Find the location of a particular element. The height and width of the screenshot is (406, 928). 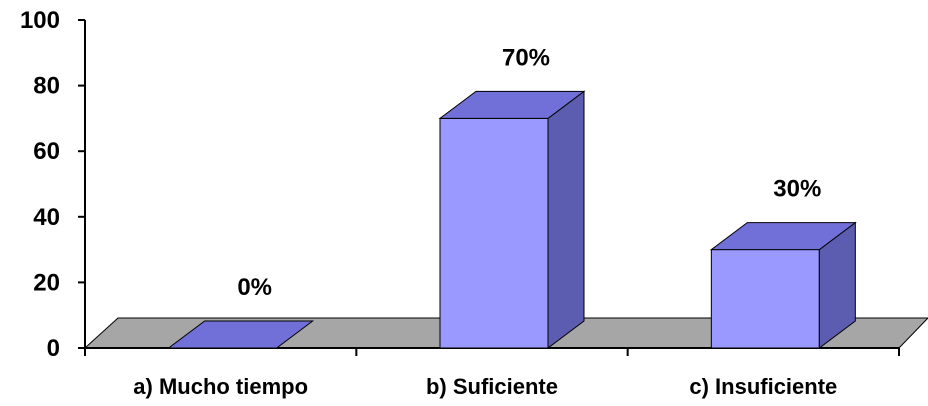

x-category-label: c) Insuficiente is located at coordinates (763, 386).